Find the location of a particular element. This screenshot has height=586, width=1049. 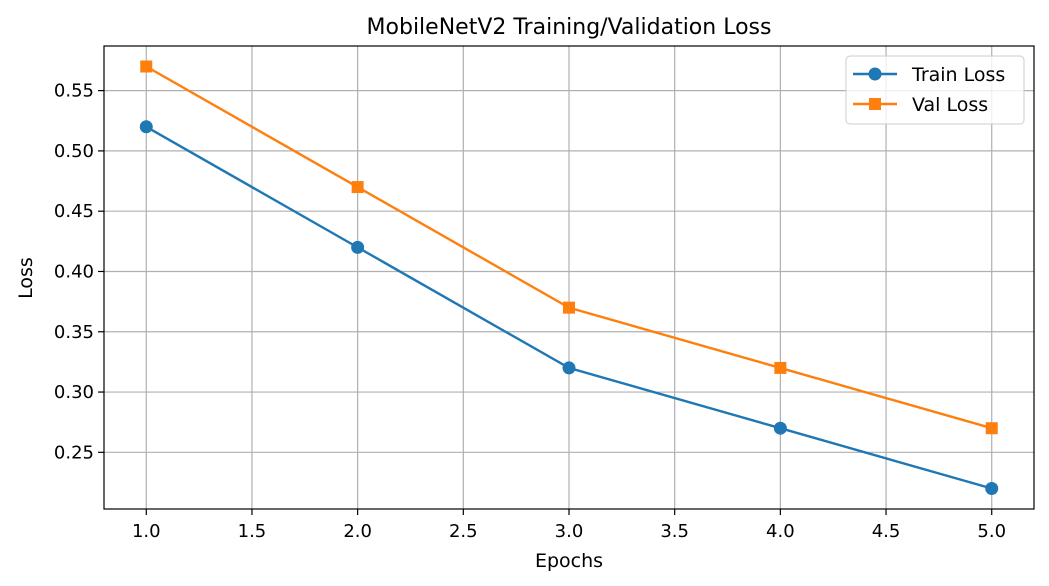

y-tick-label: 0.40 is located at coordinates (74, 271).